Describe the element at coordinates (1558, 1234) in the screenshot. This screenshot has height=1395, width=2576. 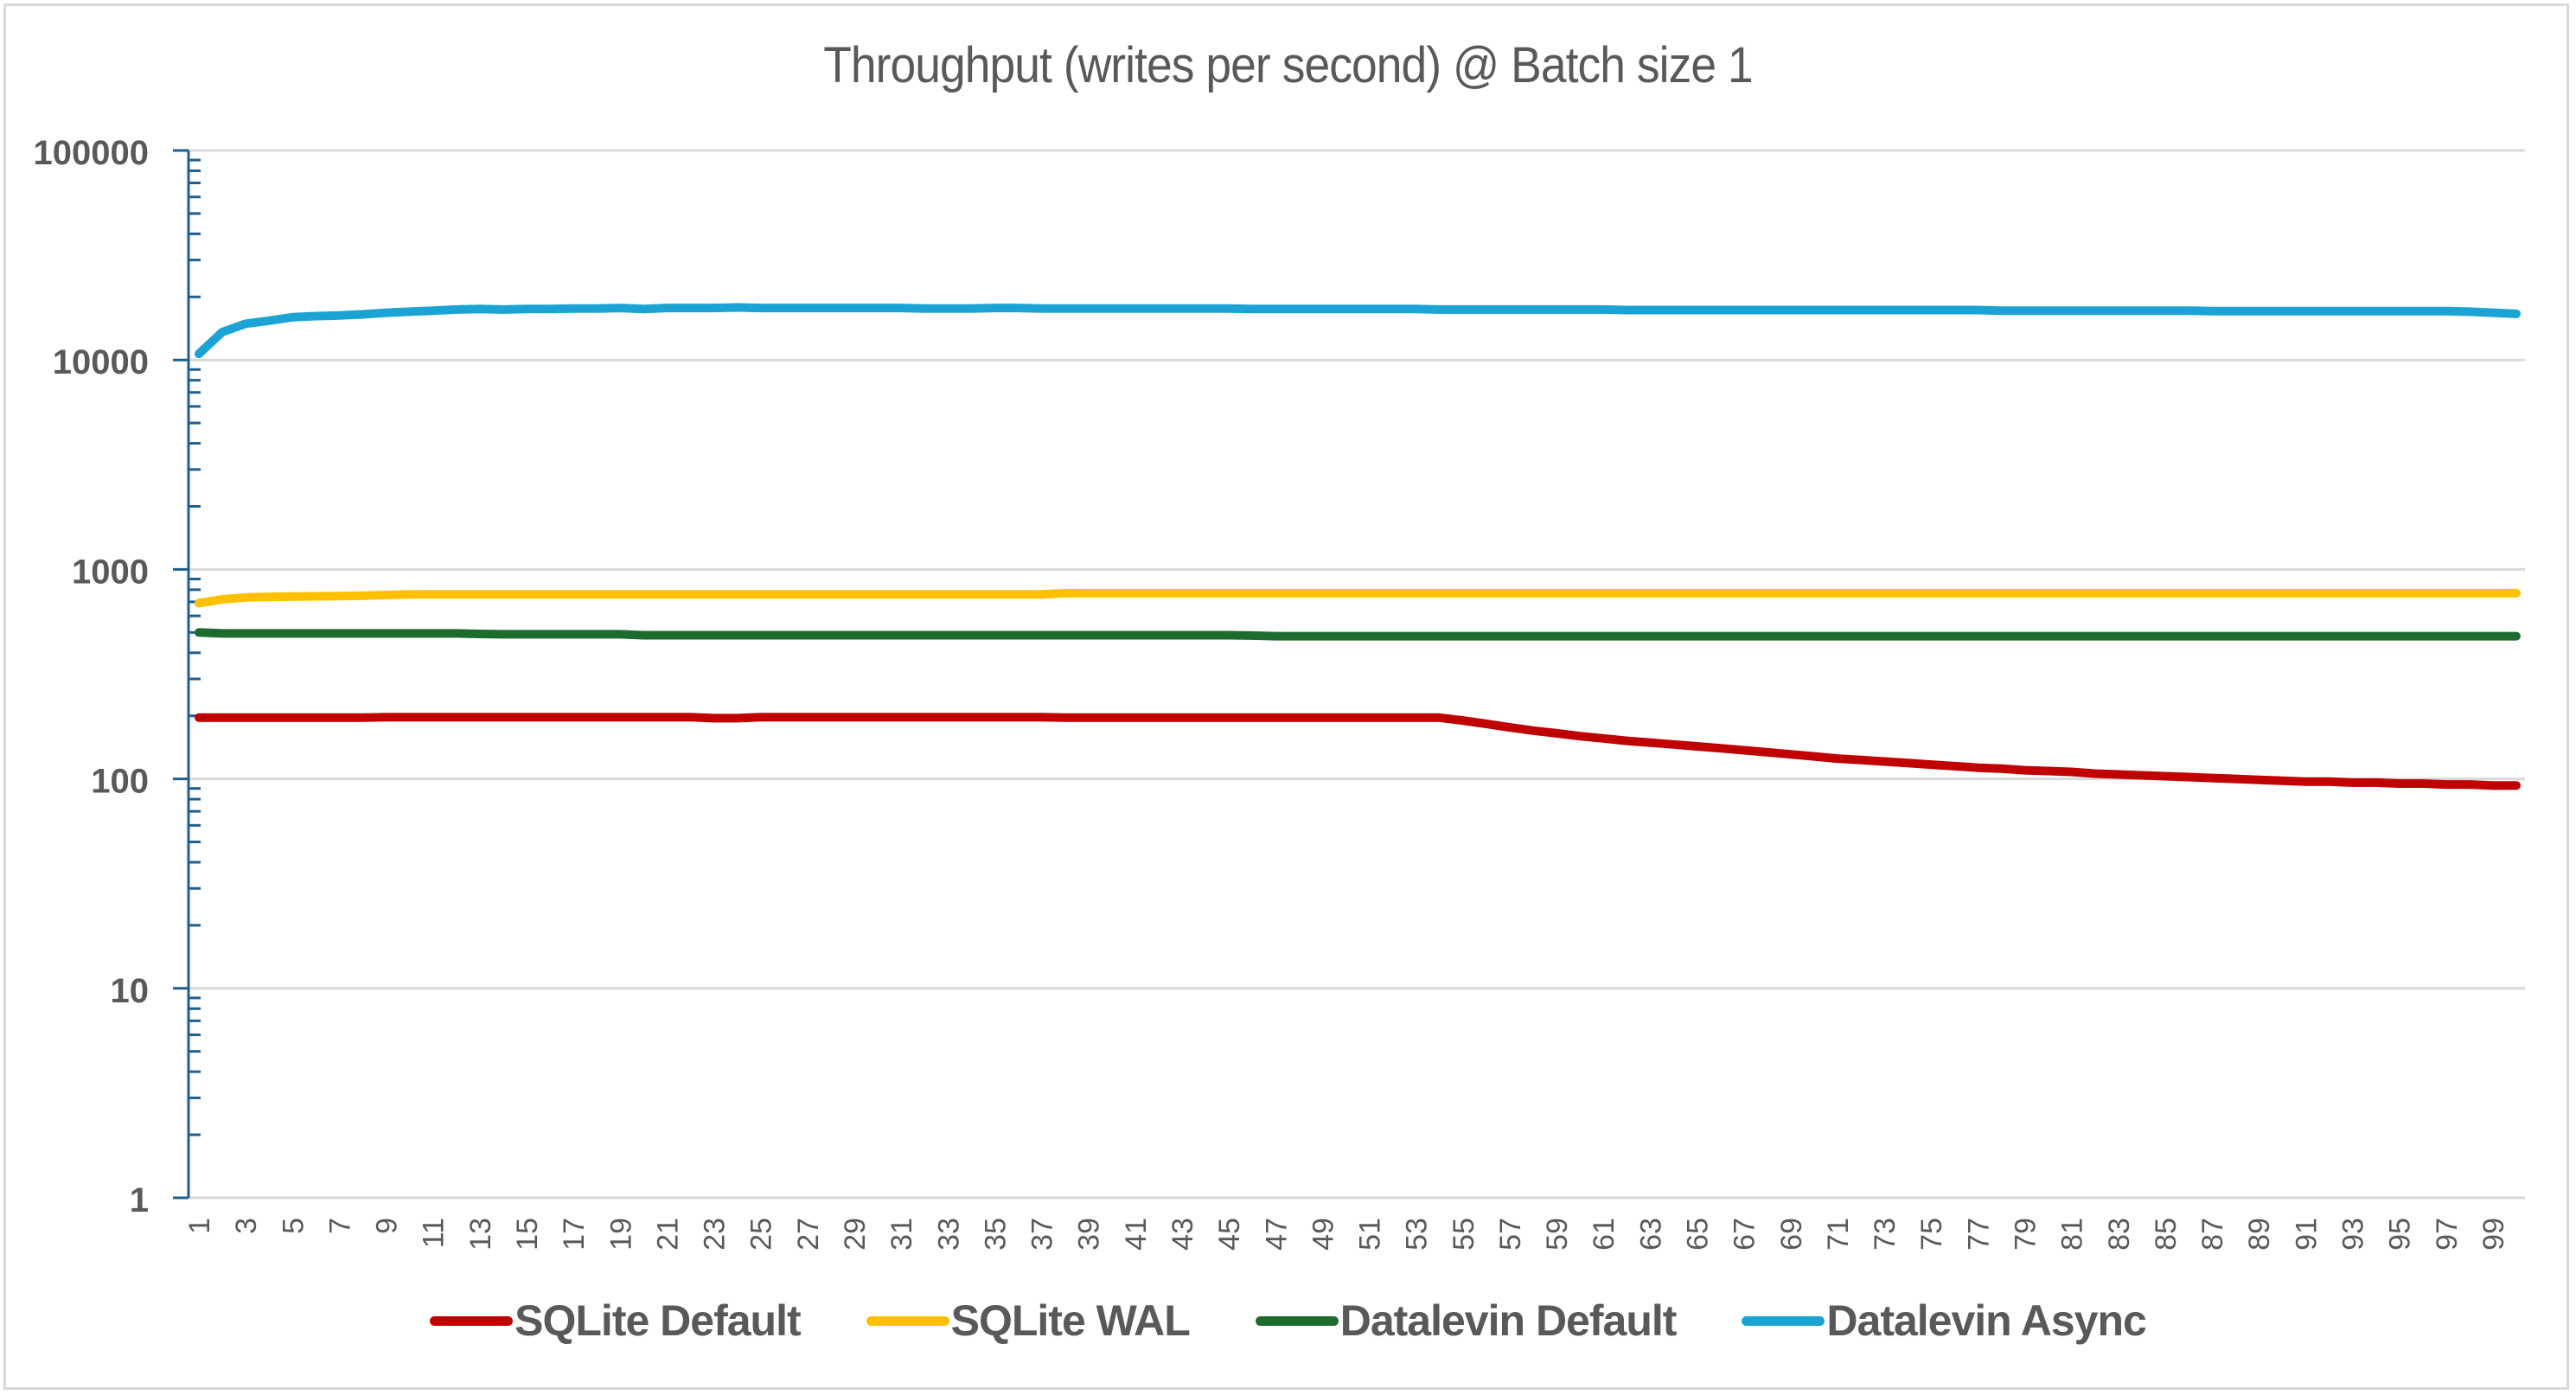
I see `x-tick-label: 59` at that location.